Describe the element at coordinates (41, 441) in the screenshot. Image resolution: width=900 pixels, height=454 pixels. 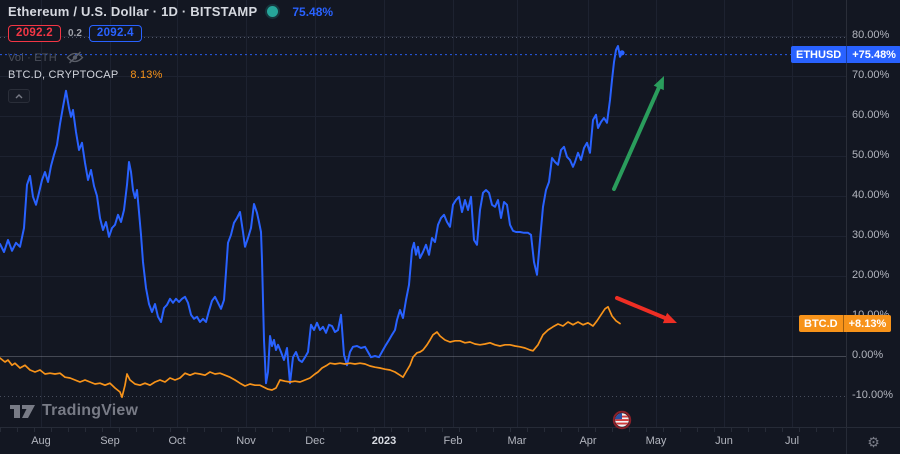
I see `time-axis-label: Aug` at that location.